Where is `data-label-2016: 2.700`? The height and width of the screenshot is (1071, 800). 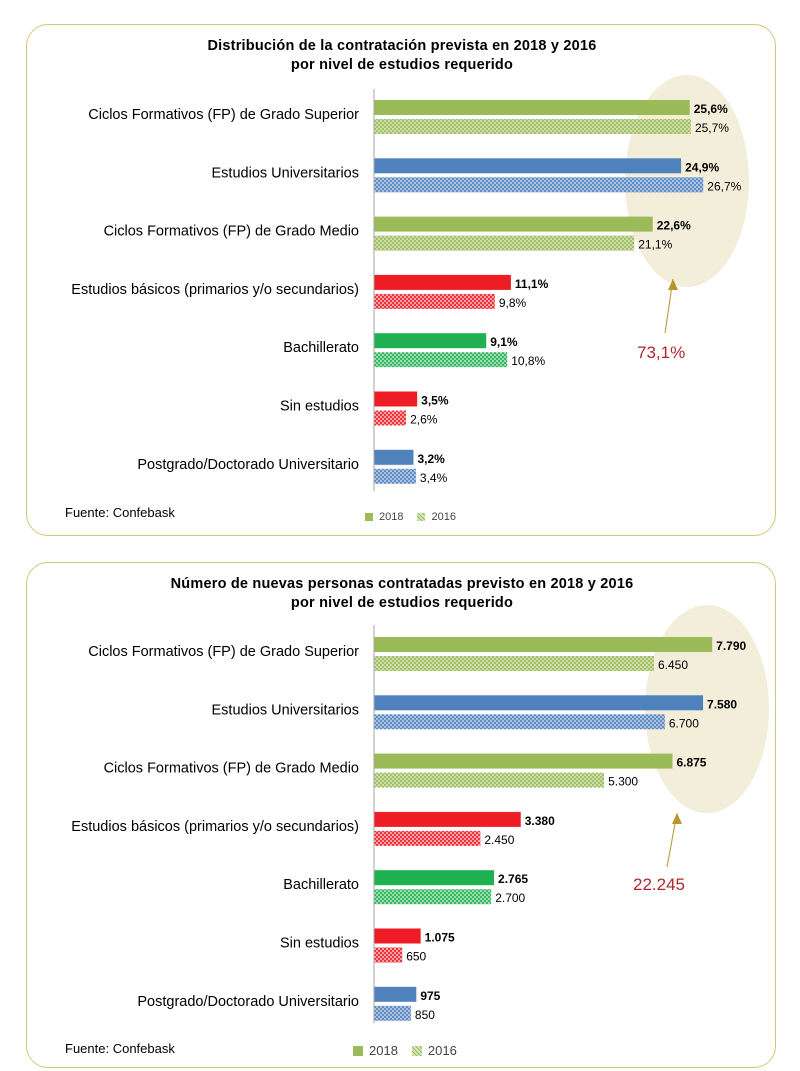
data-label-2016: 2.700 is located at coordinates (510, 898).